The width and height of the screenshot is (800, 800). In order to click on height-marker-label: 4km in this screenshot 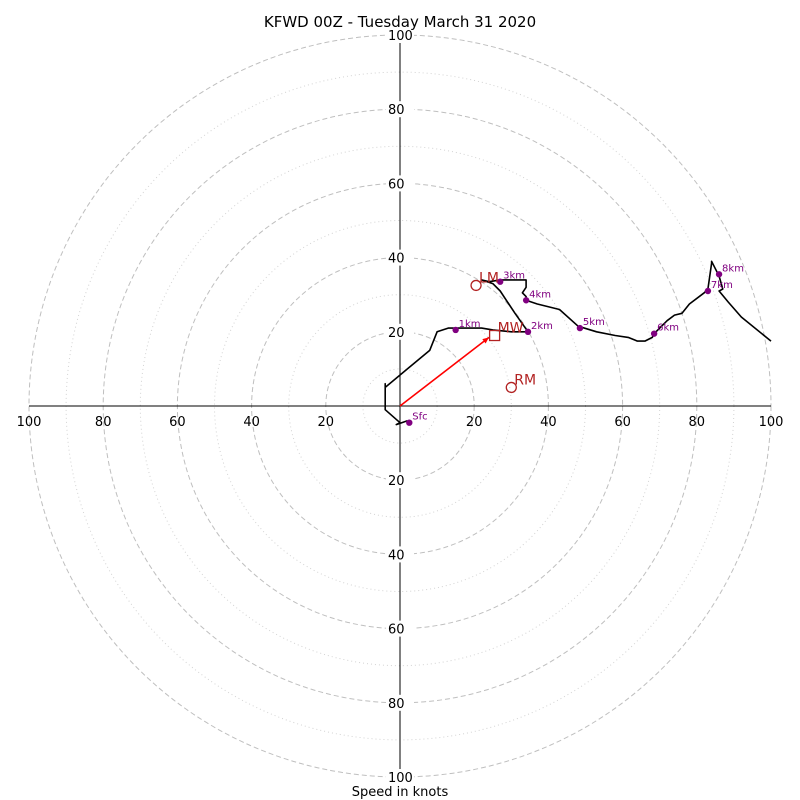, I will do `click(540, 294)`.